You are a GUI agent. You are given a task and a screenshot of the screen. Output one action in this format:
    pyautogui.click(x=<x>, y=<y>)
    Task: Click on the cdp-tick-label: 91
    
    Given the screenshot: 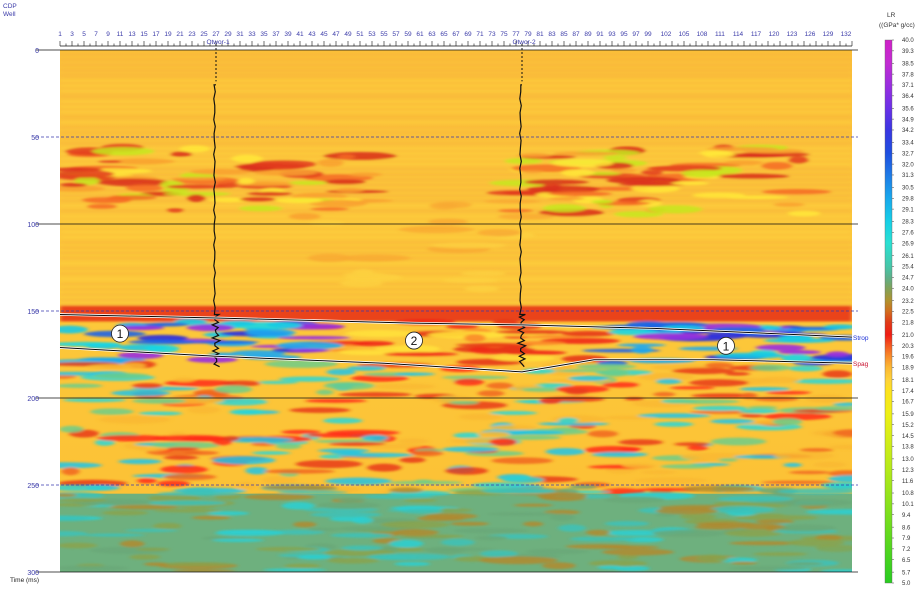 What is the action you would take?
    pyautogui.click(x=600, y=34)
    